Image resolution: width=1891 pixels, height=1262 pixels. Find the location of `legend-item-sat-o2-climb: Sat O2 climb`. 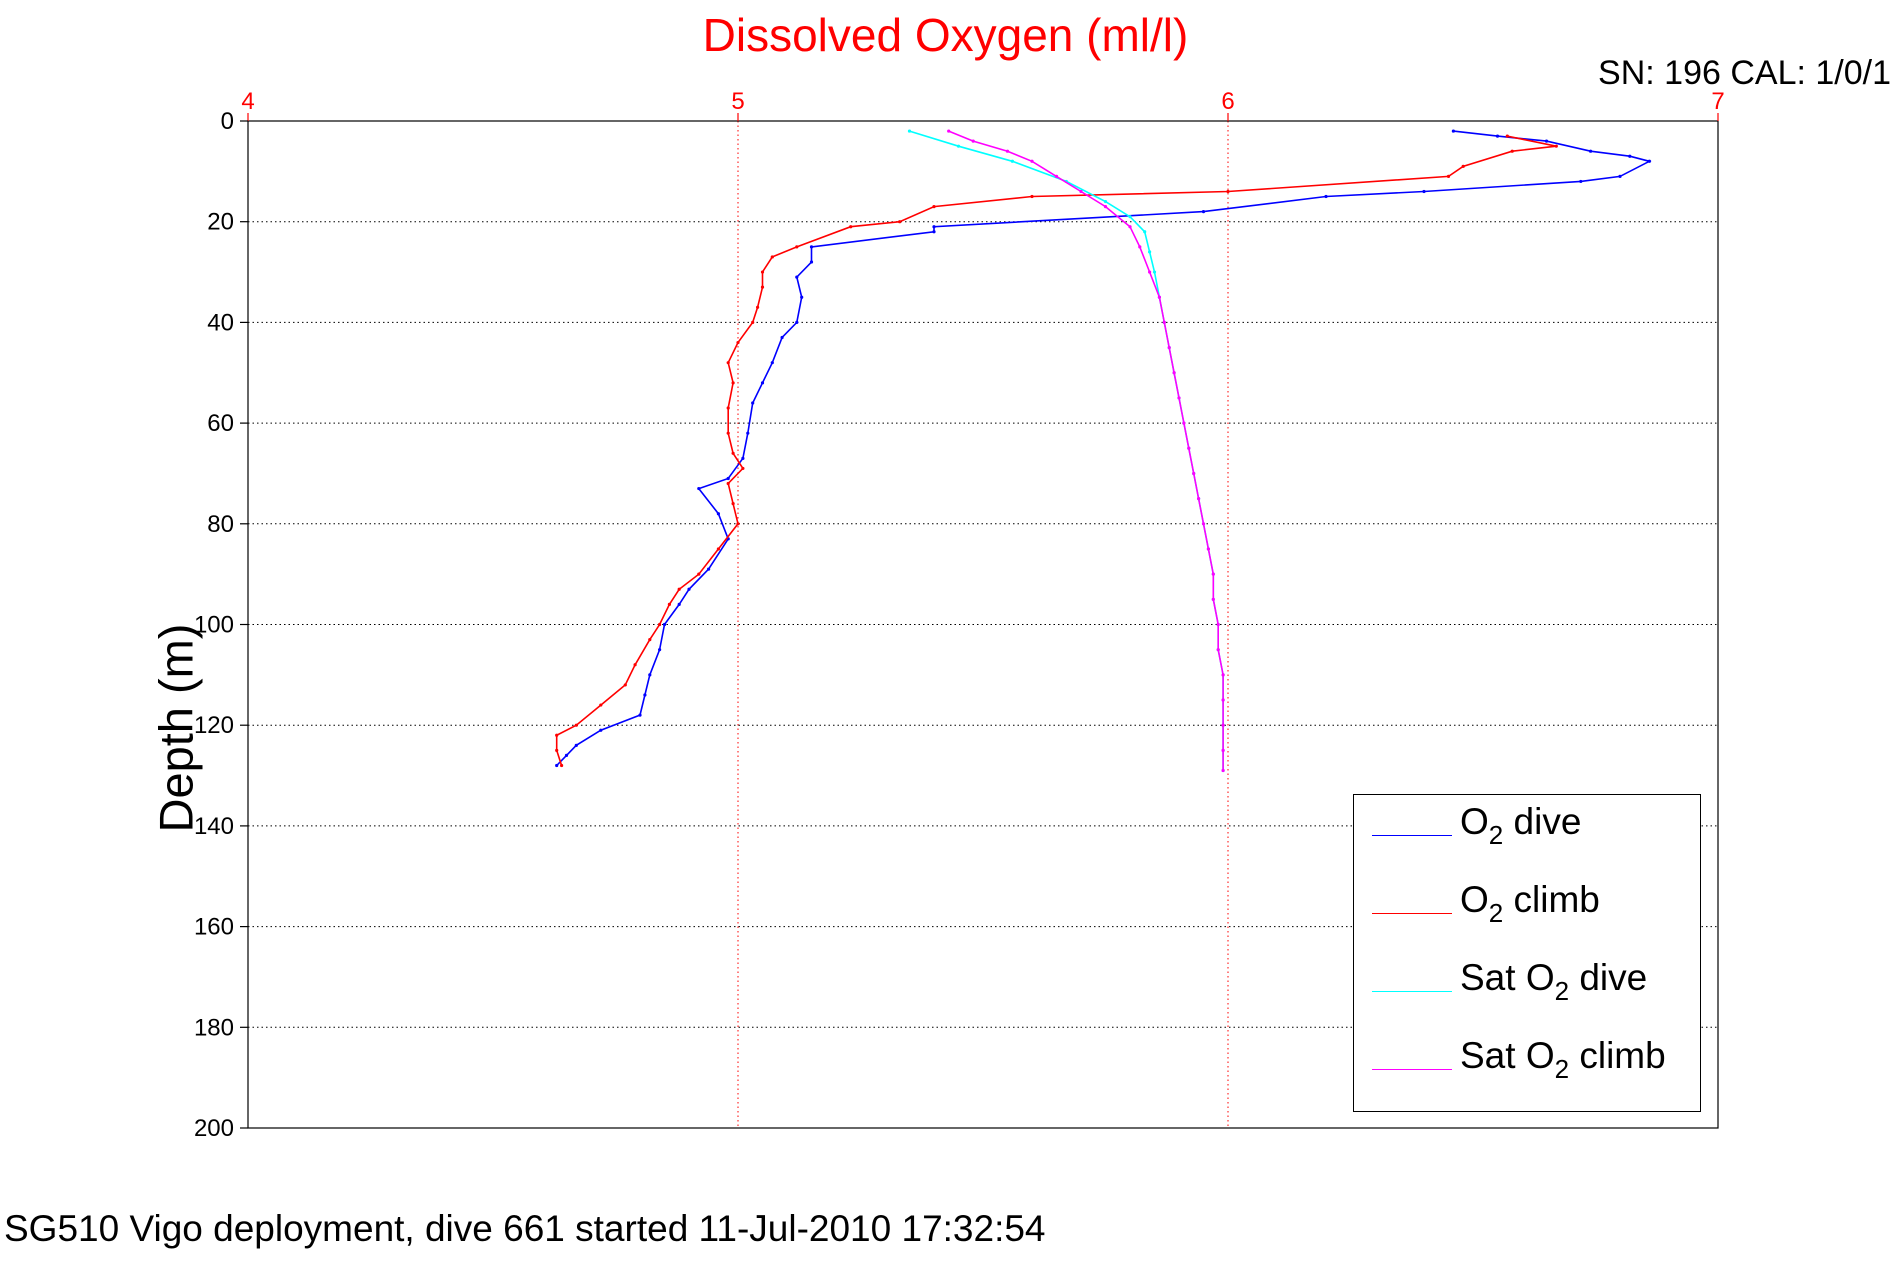

legend-item-sat-o2-climb: Sat O2 climb is located at coordinates (1527, 1064).